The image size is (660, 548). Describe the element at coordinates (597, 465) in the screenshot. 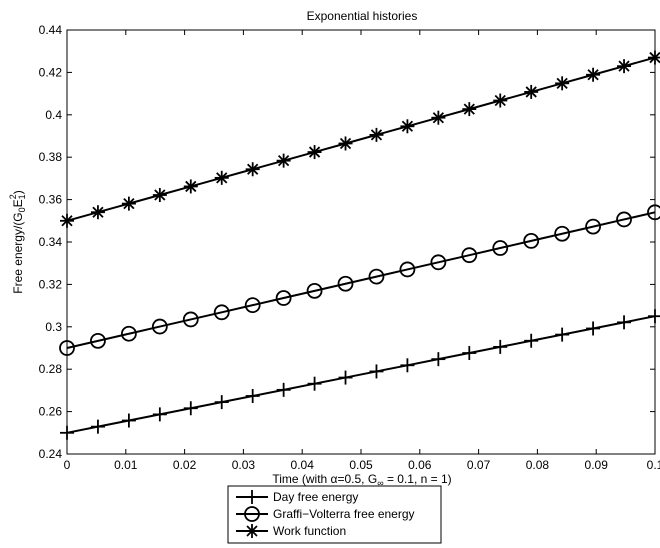

I see `x-tick-label: 0.09` at that location.